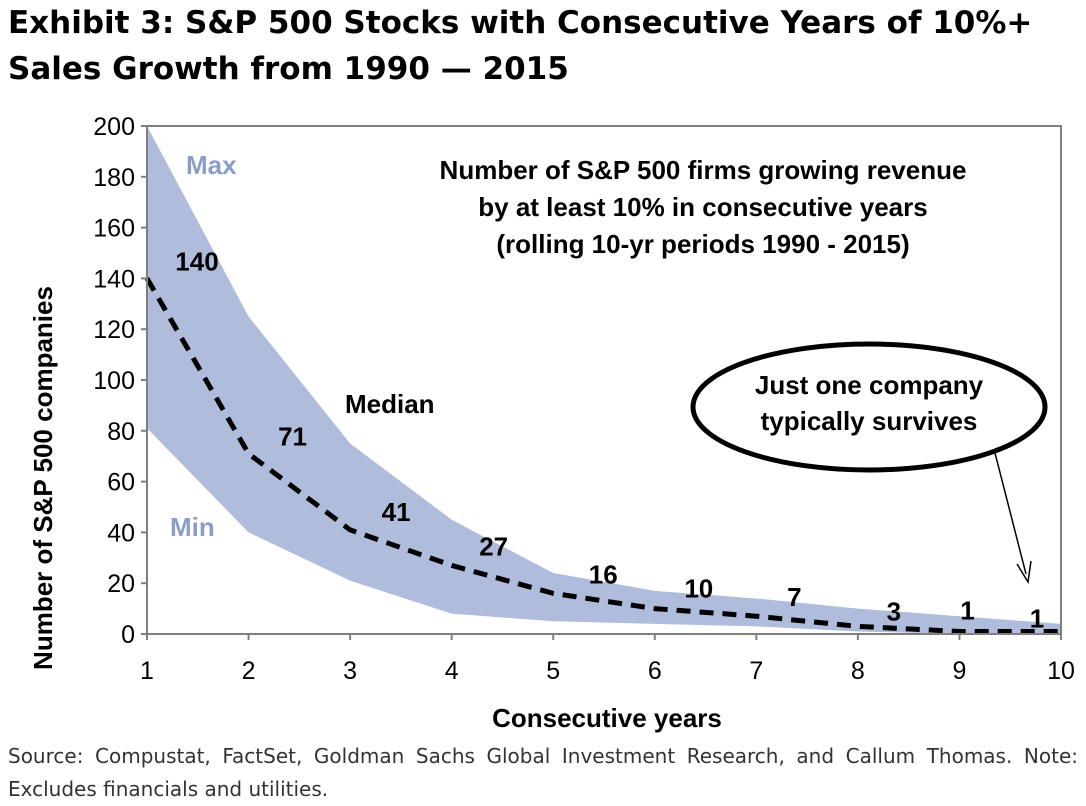 The image size is (1086, 806). Describe the element at coordinates (114, 178) in the screenshot. I see `y-tick-label: 180` at that location.